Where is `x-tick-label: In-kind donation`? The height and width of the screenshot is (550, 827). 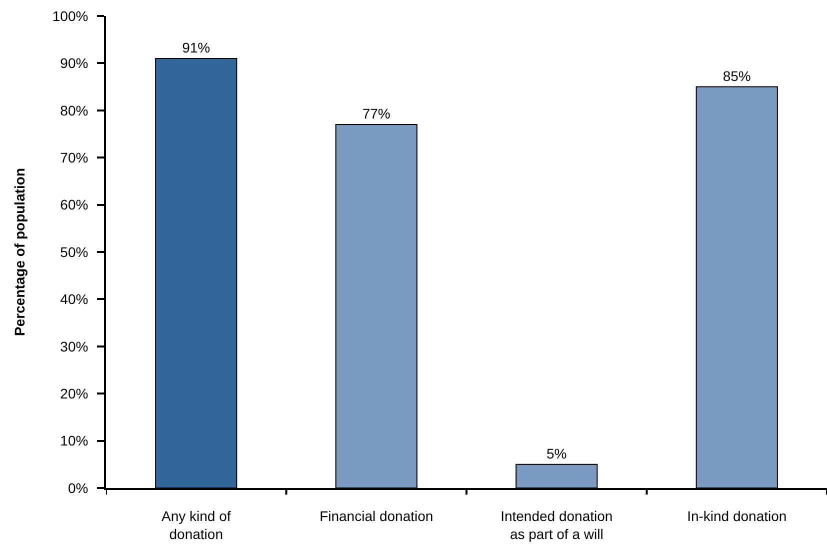
x-tick-label: In-kind donation is located at coordinates (737, 516).